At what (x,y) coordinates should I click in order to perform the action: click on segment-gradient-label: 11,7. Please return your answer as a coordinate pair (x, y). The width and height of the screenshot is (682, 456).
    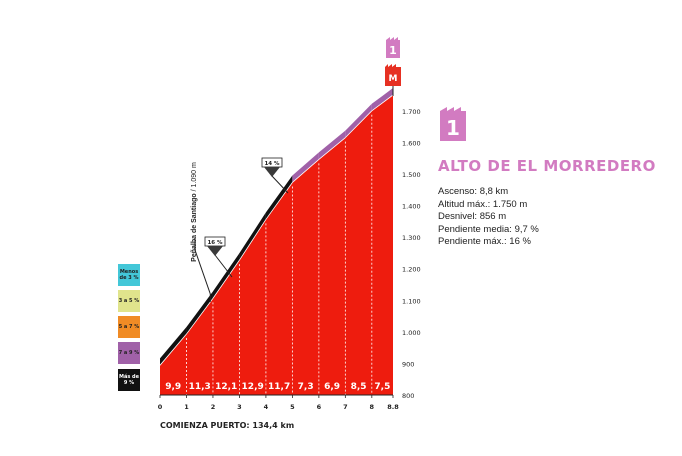
    Looking at the image, I should click on (279, 387).